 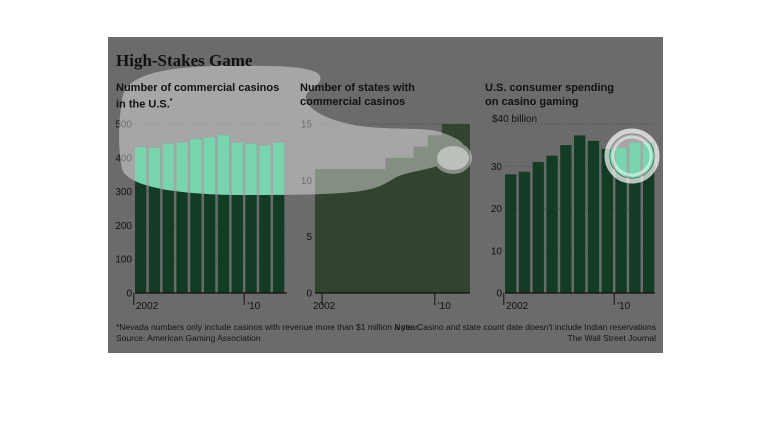 I want to click on states-title-line-1: Number of states with, so click(x=357, y=88).